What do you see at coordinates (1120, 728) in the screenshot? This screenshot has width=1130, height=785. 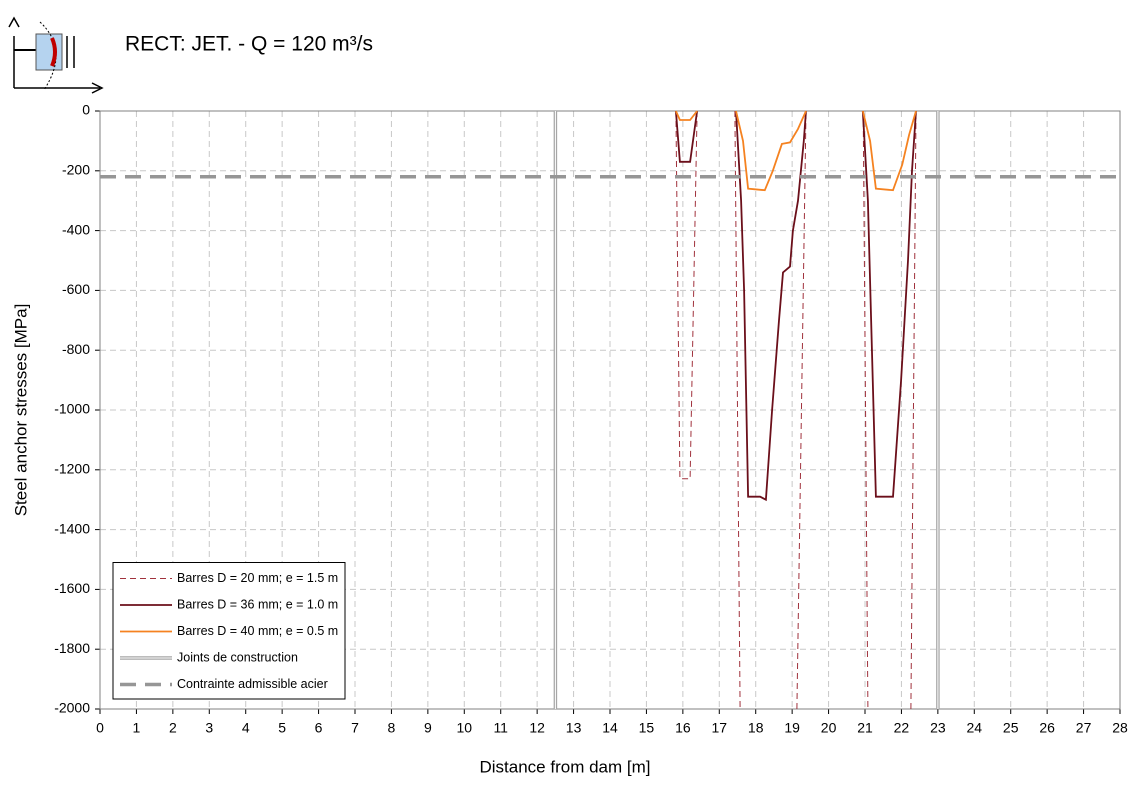 I see `x-tick-label: 28` at bounding box center [1120, 728].